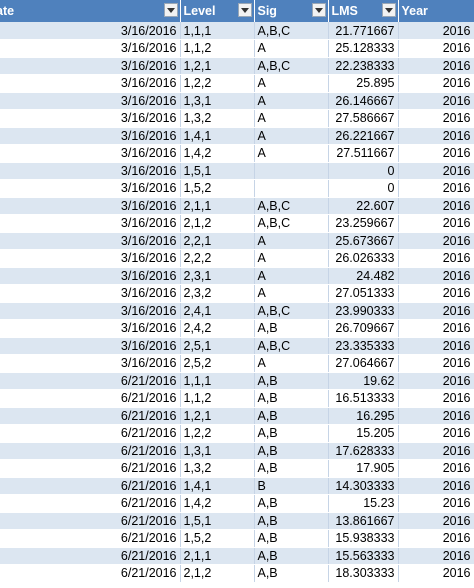  Describe the element at coordinates (363, 346) in the screenshot. I see `lms-cell: 23.335333` at that location.